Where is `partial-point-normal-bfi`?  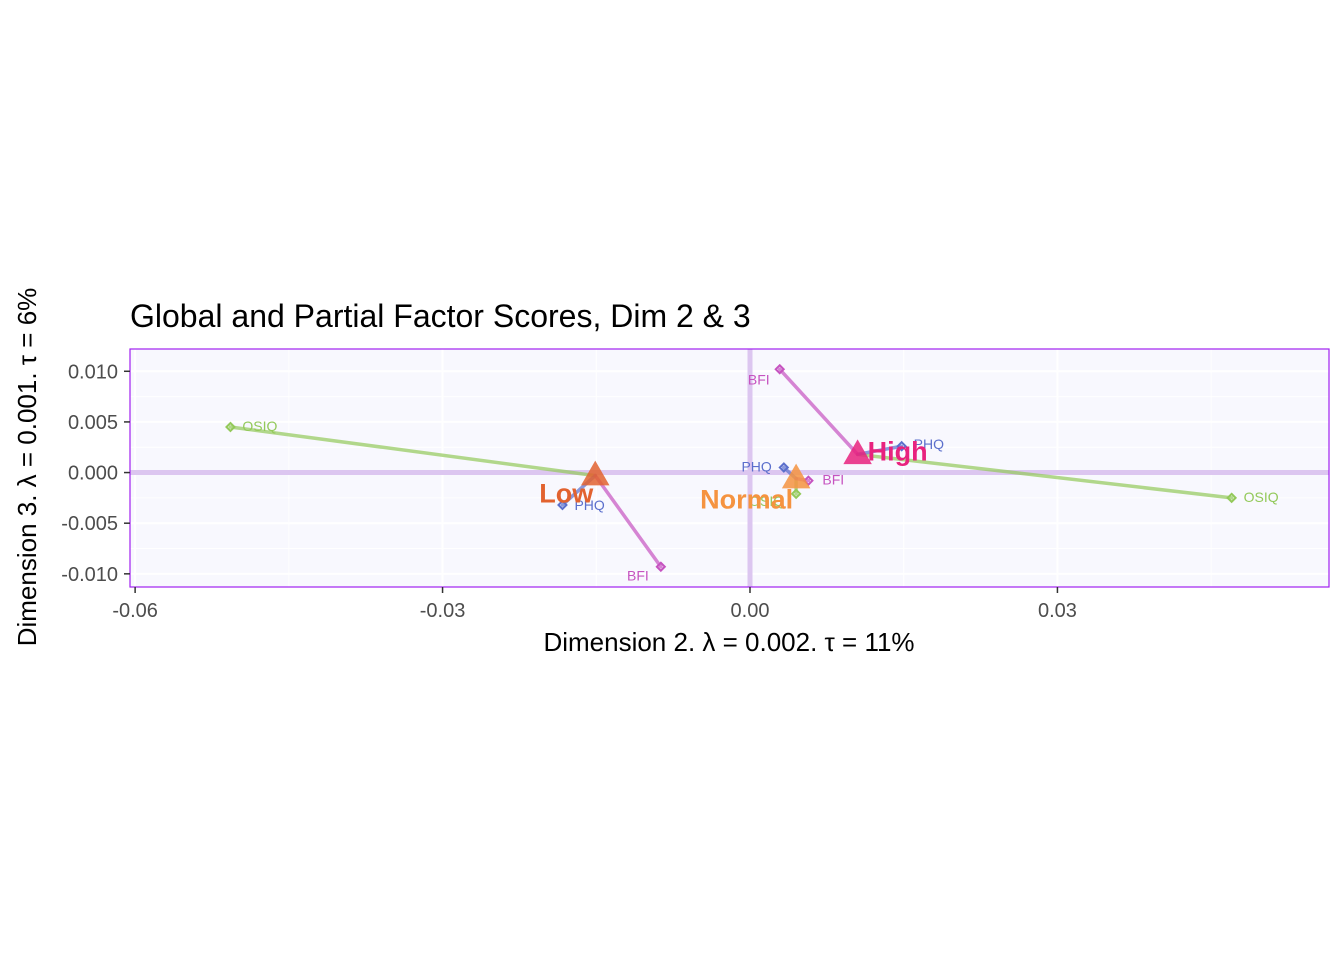 partial-point-normal-bfi is located at coordinates (808, 481).